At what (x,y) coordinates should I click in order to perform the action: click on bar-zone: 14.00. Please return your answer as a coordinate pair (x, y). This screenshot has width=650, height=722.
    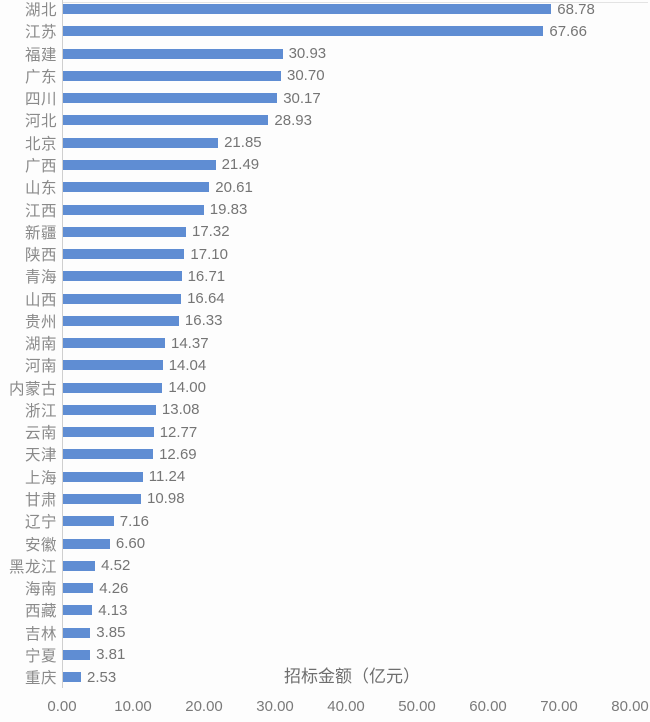
    Looking at the image, I should click on (356, 387).